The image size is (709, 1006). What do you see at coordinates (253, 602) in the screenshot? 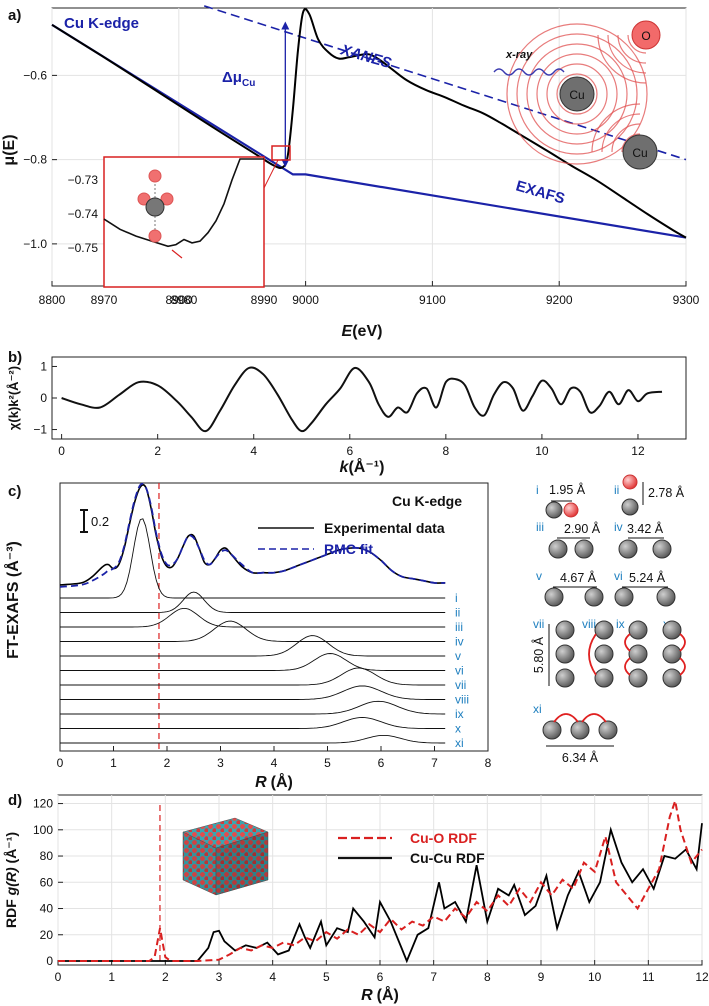
I see `component-ii` at bounding box center [253, 602].